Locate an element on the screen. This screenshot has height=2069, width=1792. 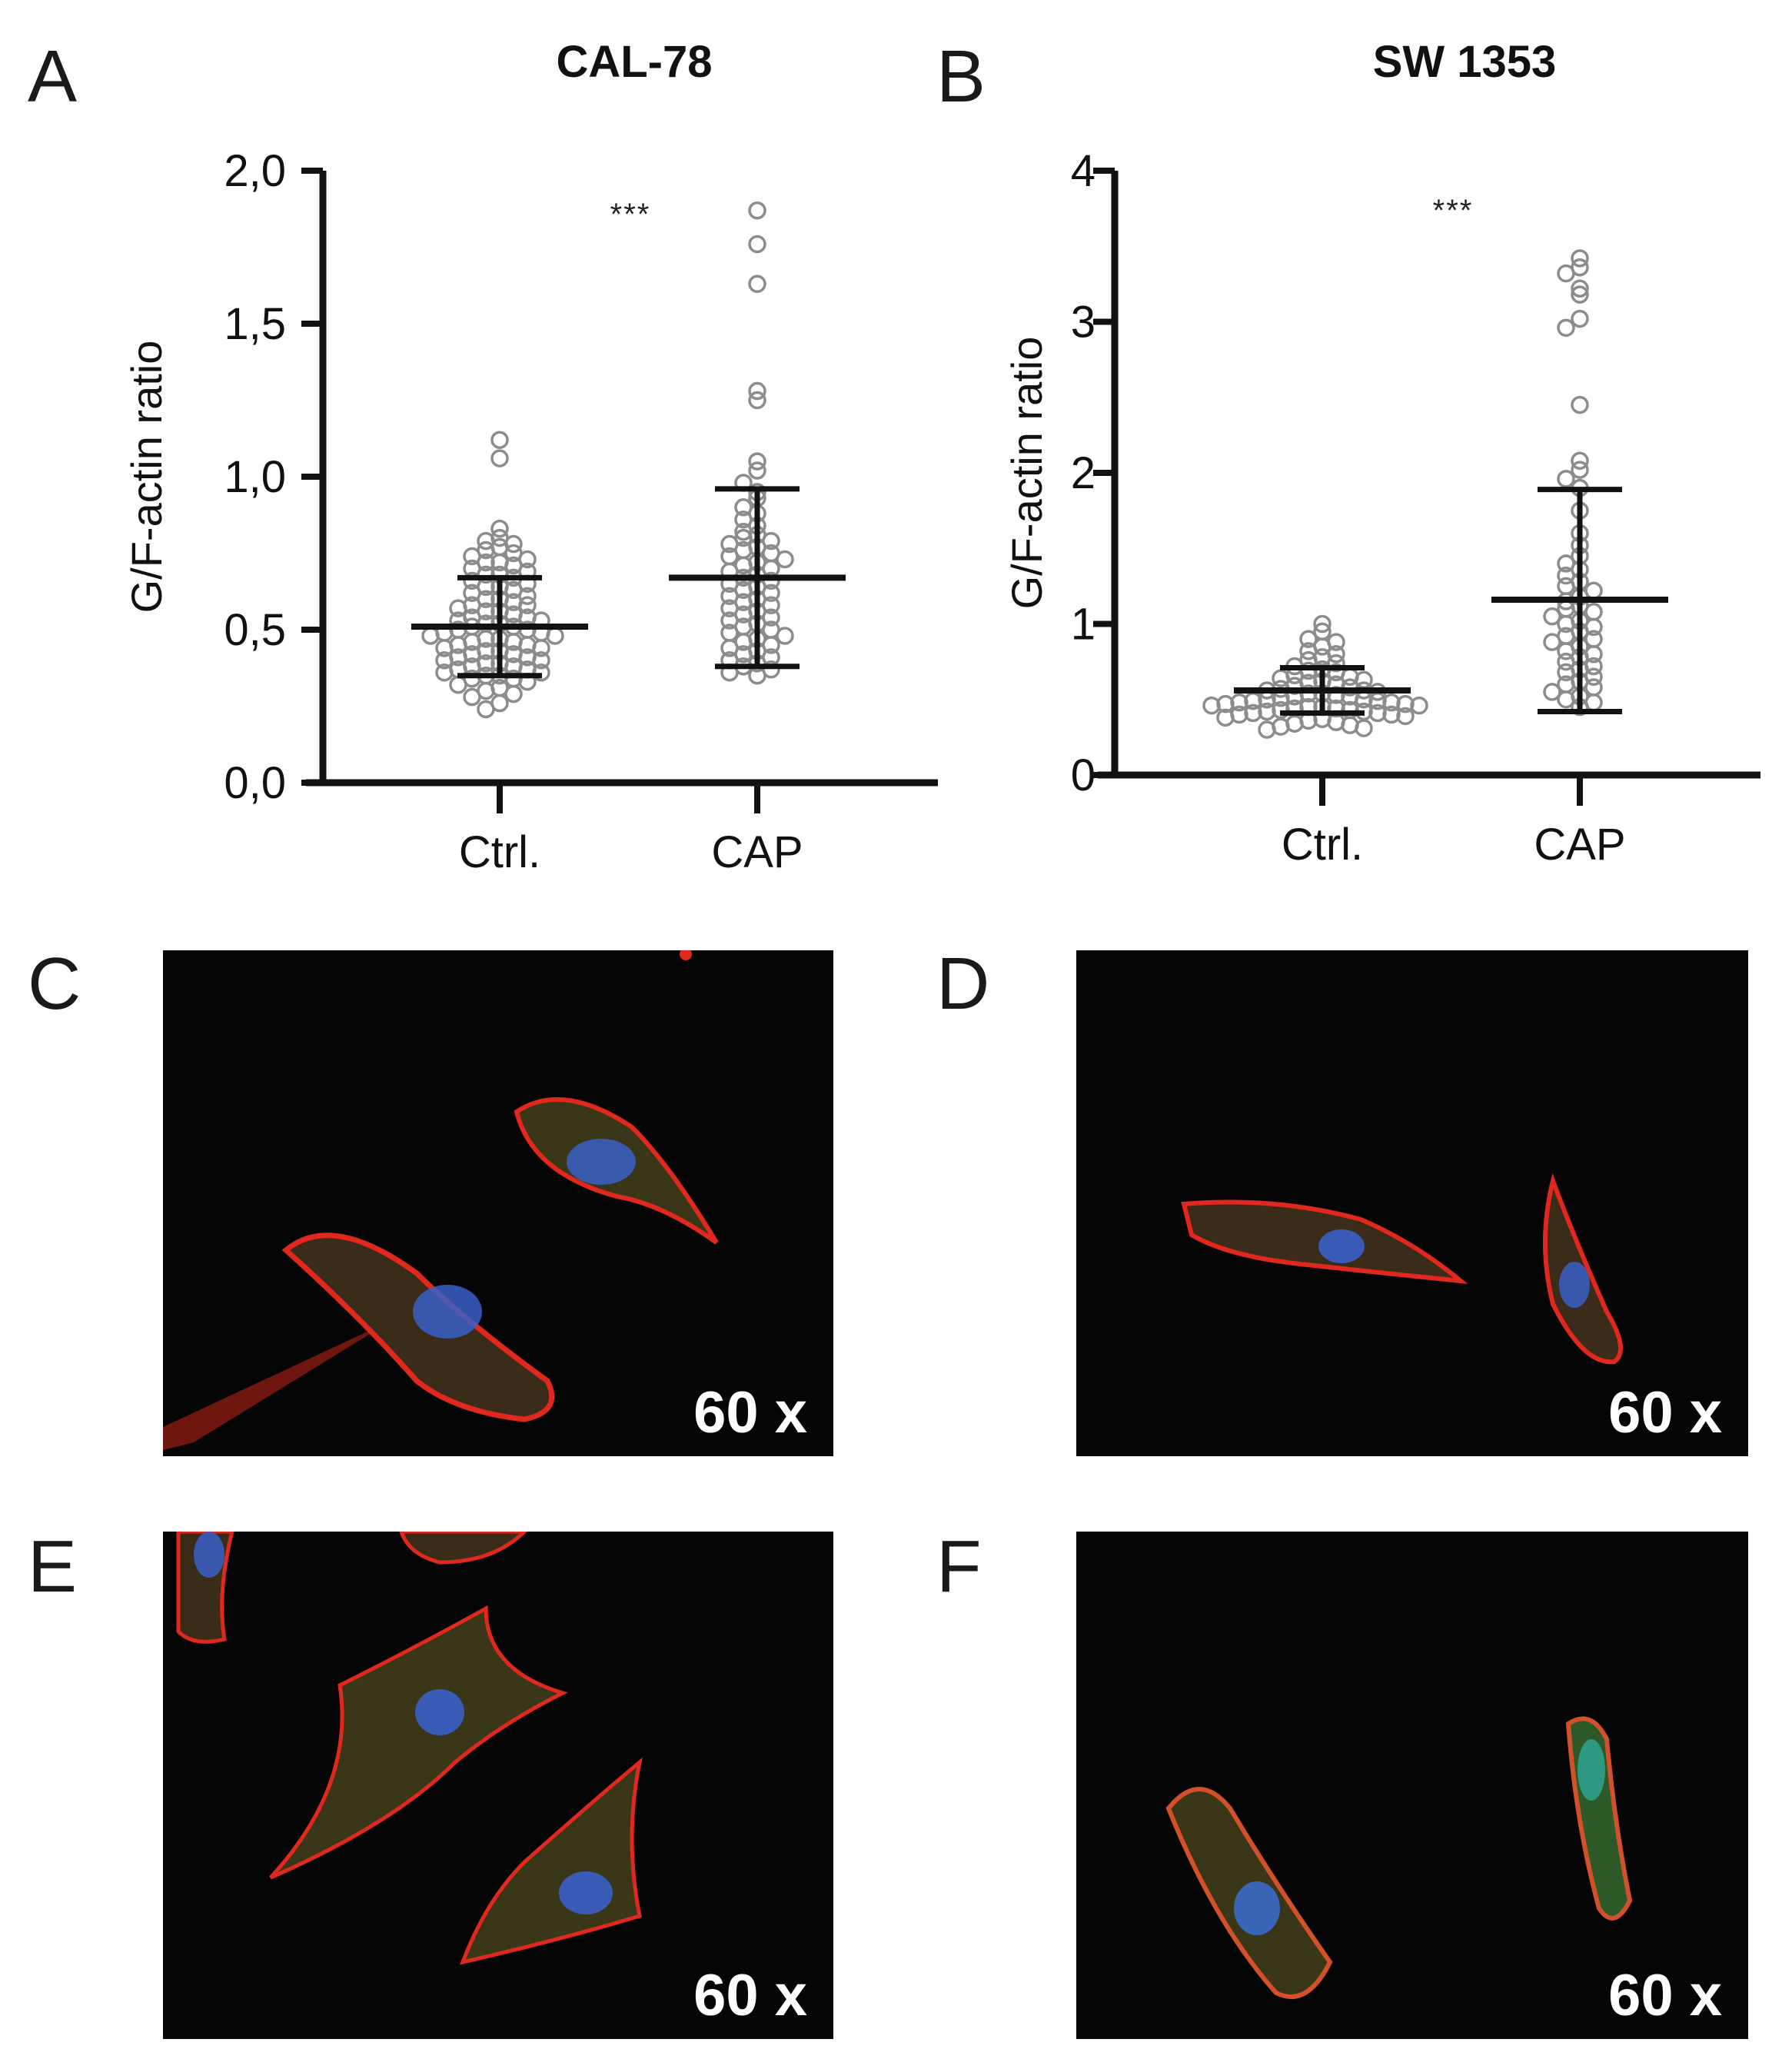
micrograph-e-image is located at coordinates (409, 1748).